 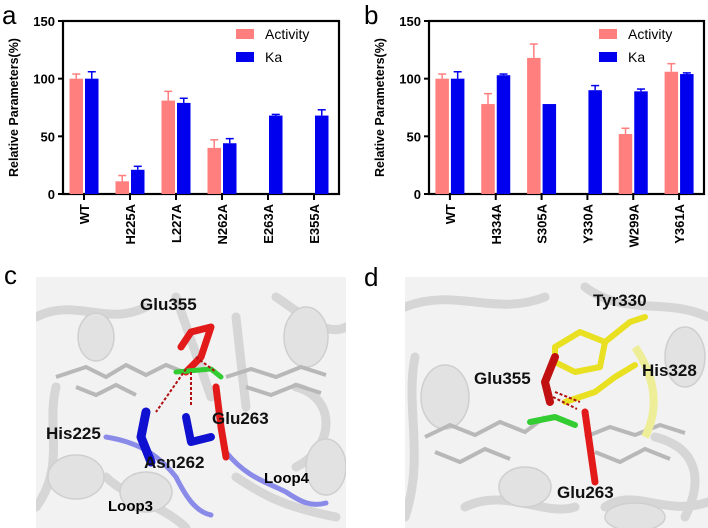 What do you see at coordinates (268, 223) in the screenshot?
I see `x-tick-label: E263A` at bounding box center [268, 223].